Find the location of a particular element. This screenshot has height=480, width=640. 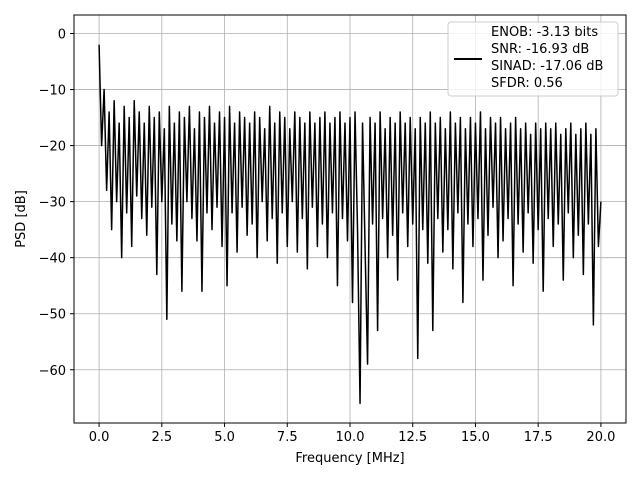

x-tick-label: 10.0 is located at coordinates (350, 437).